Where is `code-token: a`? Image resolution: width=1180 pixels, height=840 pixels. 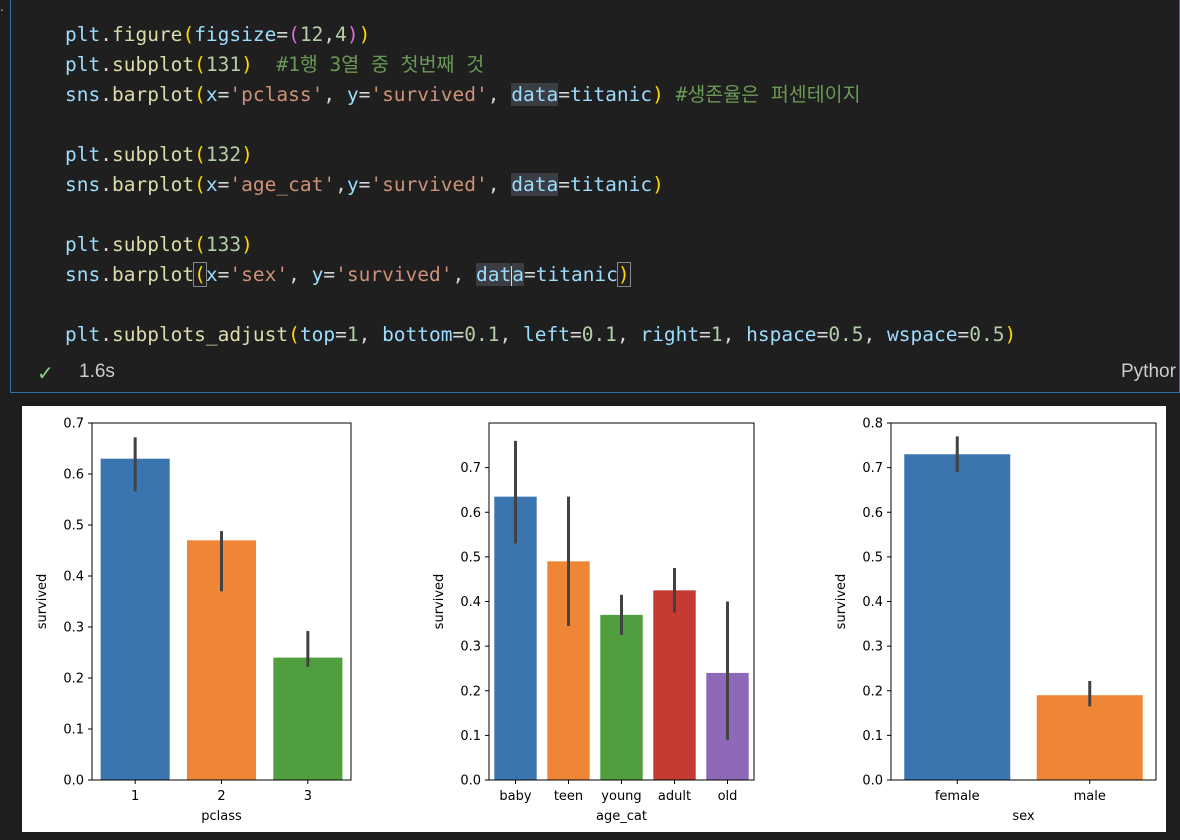 code-token: a is located at coordinates (518, 274).